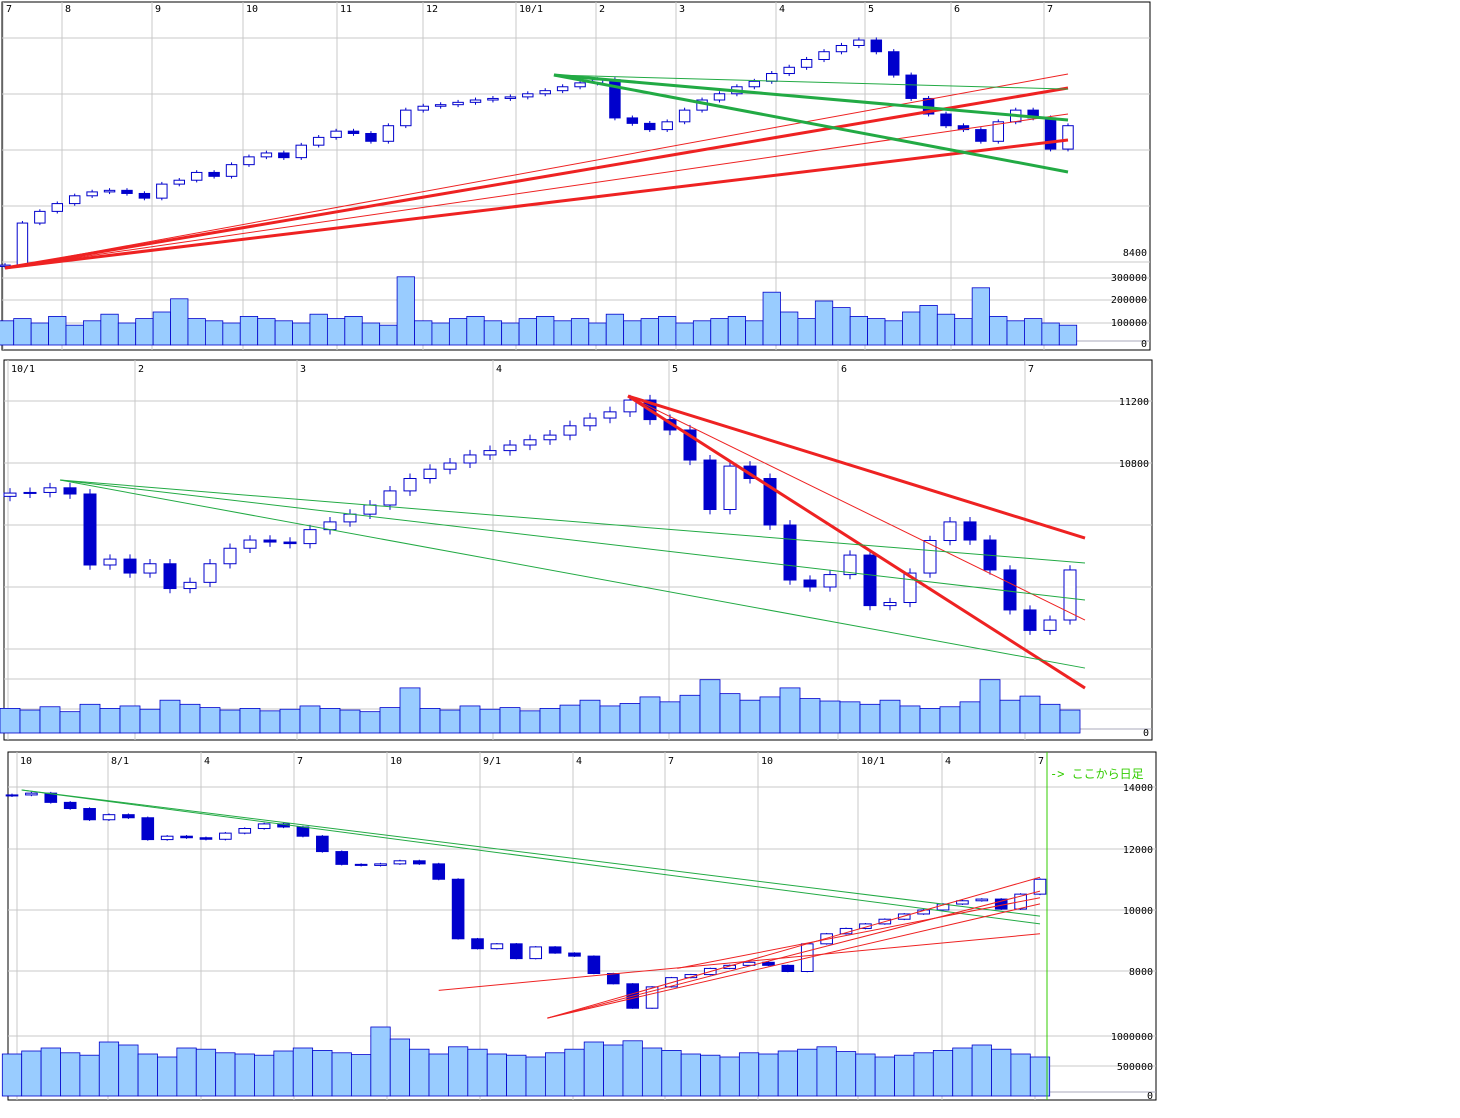 This screenshot has height=1118, width=1460. What do you see at coordinates (492, 761) in the screenshot?
I see `date-tick-label: 9/1` at bounding box center [492, 761].